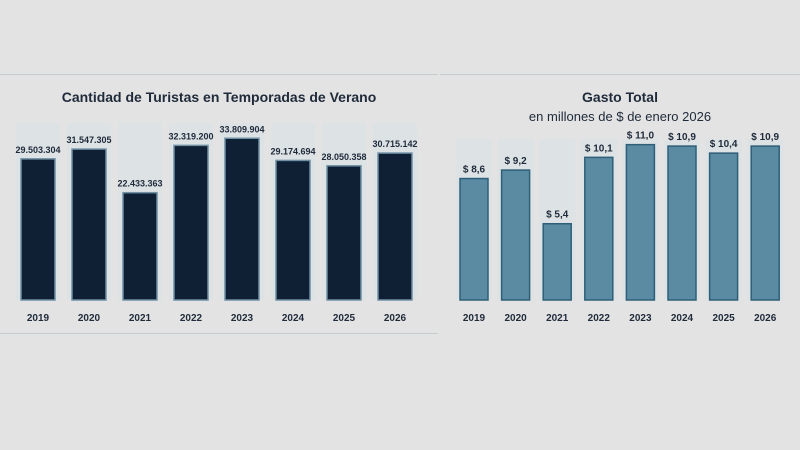  I want to click on chart1-data-label-2023: $ 11,0, so click(641, 136).